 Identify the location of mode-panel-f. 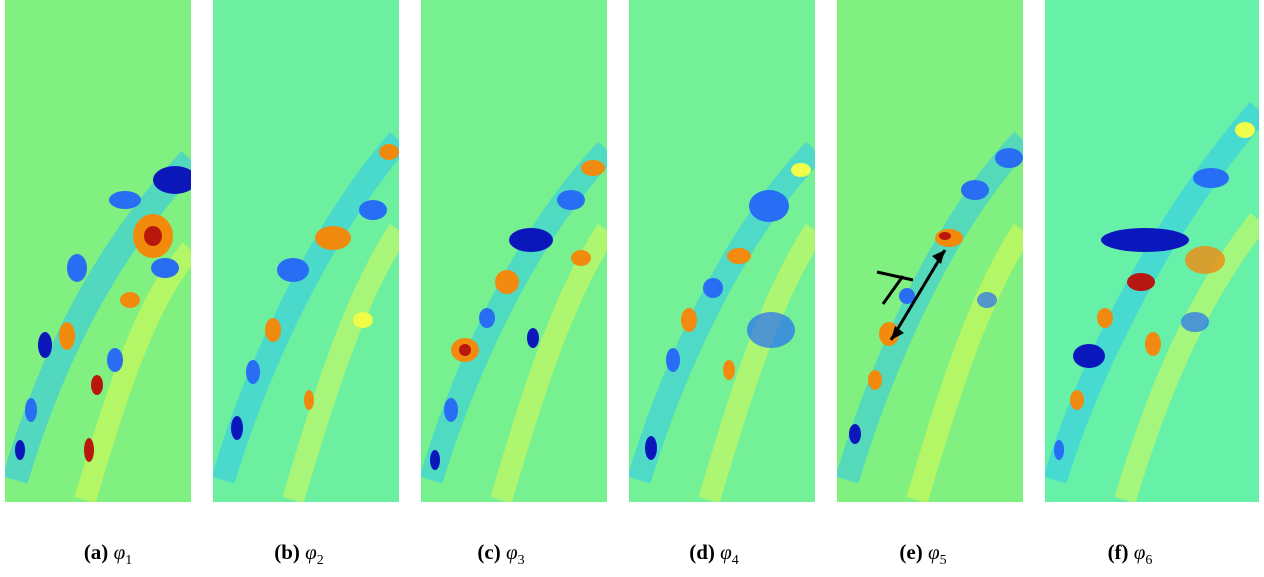
(1152, 251).